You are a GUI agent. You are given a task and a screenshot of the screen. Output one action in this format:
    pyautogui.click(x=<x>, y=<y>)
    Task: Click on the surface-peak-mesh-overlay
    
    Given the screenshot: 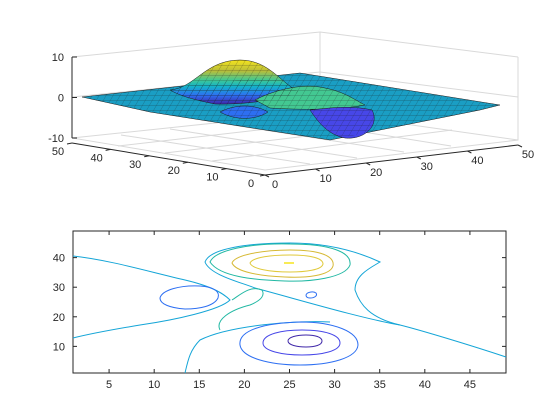 What is the action you would take?
    pyautogui.click(x=235, y=82)
    